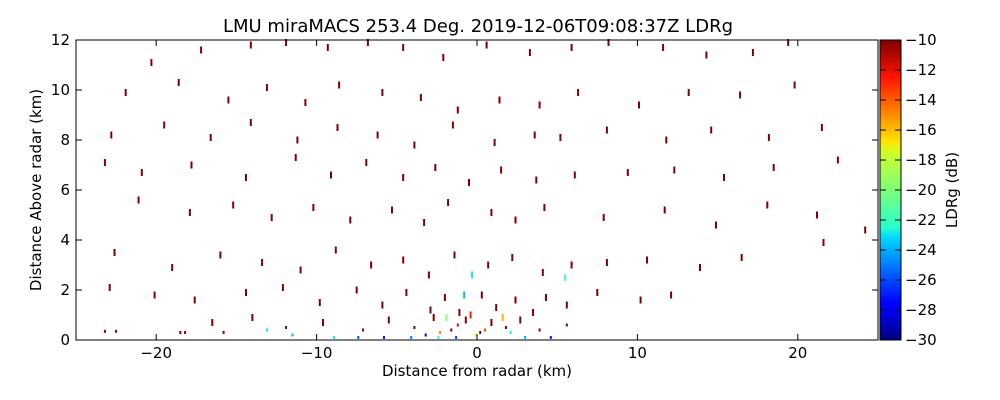  Describe the element at coordinates (921, 220) in the screenshot. I see `colorbar-tick-label: −22` at that location.